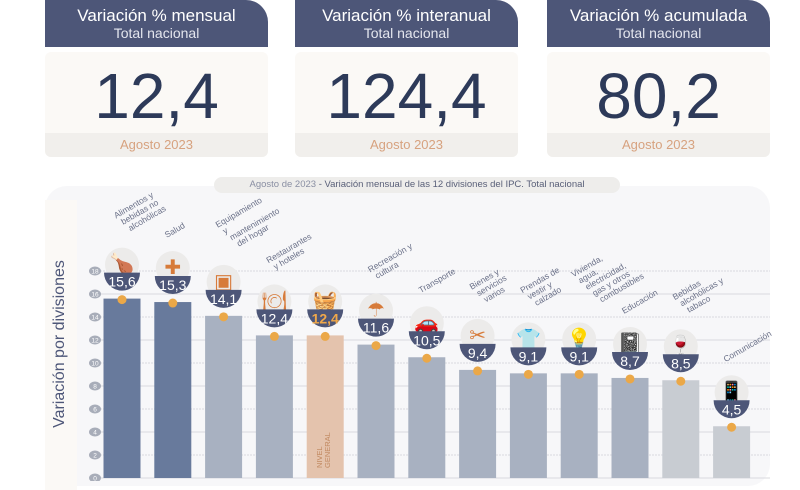  What do you see at coordinates (640, 301) in the screenshot?
I see `category-label: Educación` at bounding box center [640, 301].